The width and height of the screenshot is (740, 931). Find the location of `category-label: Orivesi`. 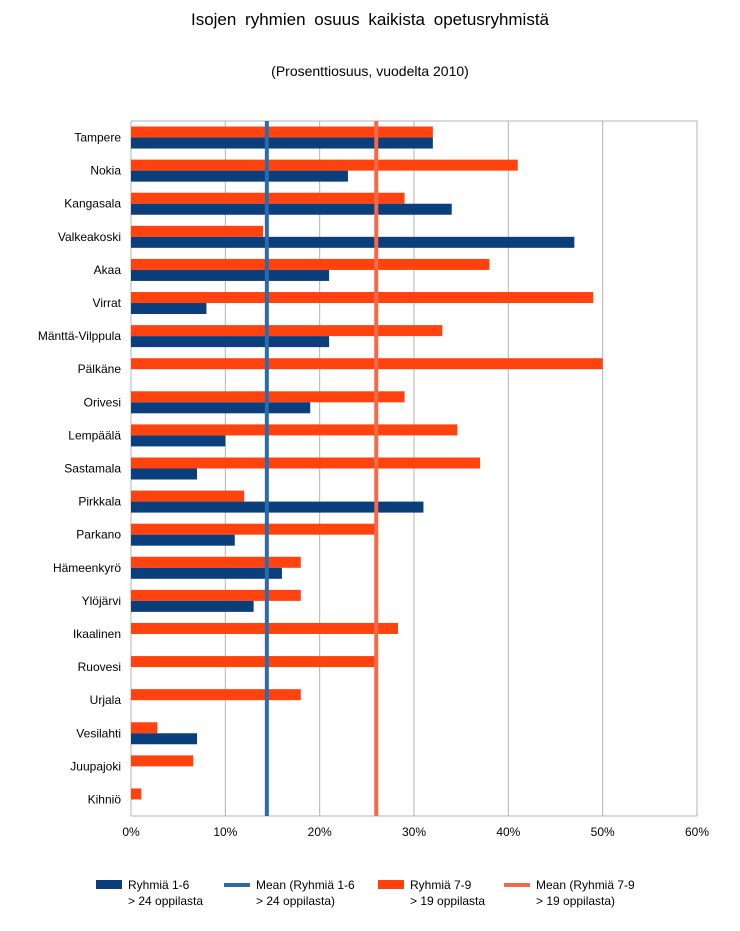

category-label: Orivesi is located at coordinates (102, 402).